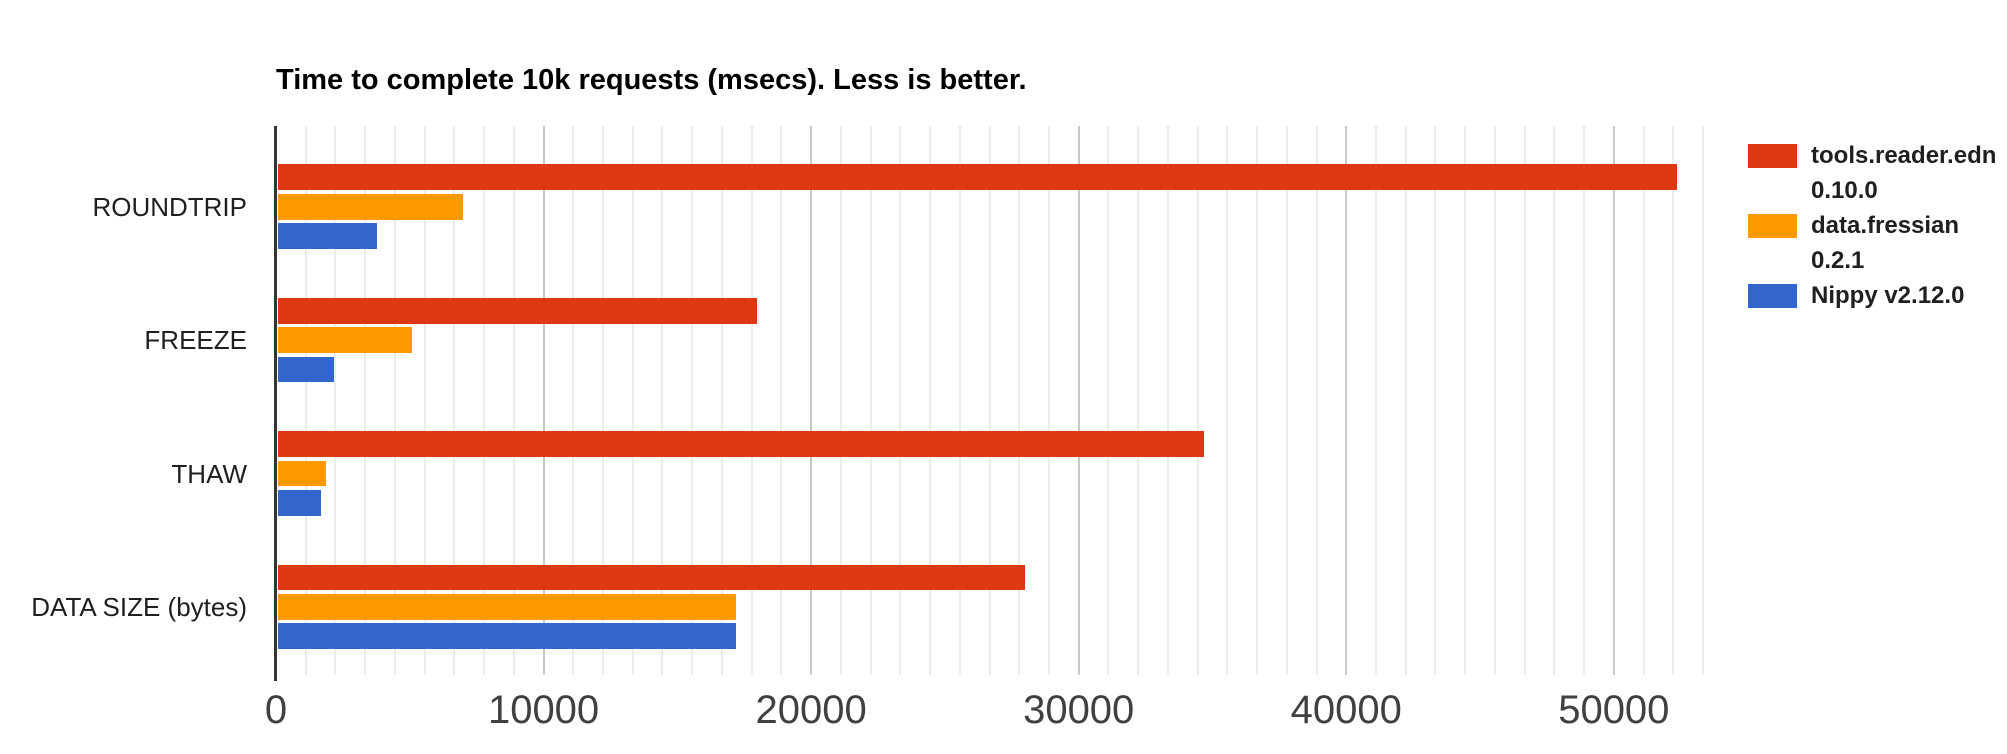  I want to click on legend-label: data.fressian 0.2.1, so click(1885, 243).